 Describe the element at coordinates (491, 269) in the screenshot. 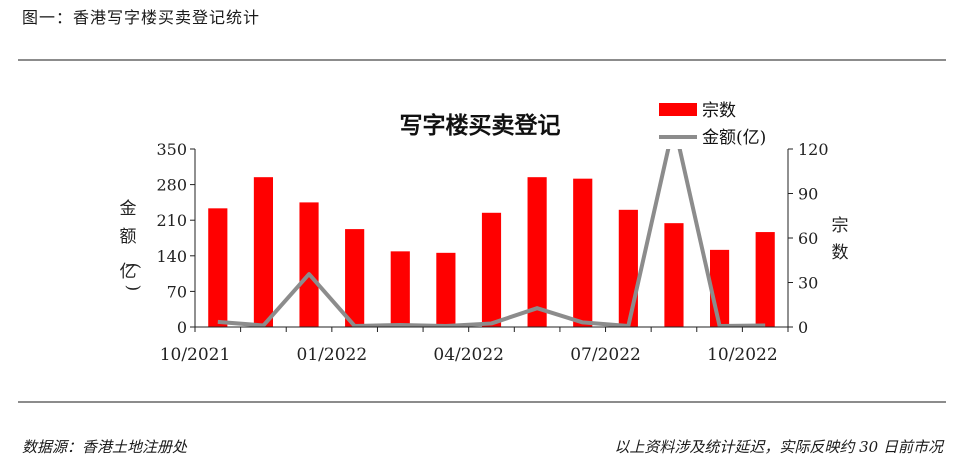

I see `bar-04/2022` at that location.